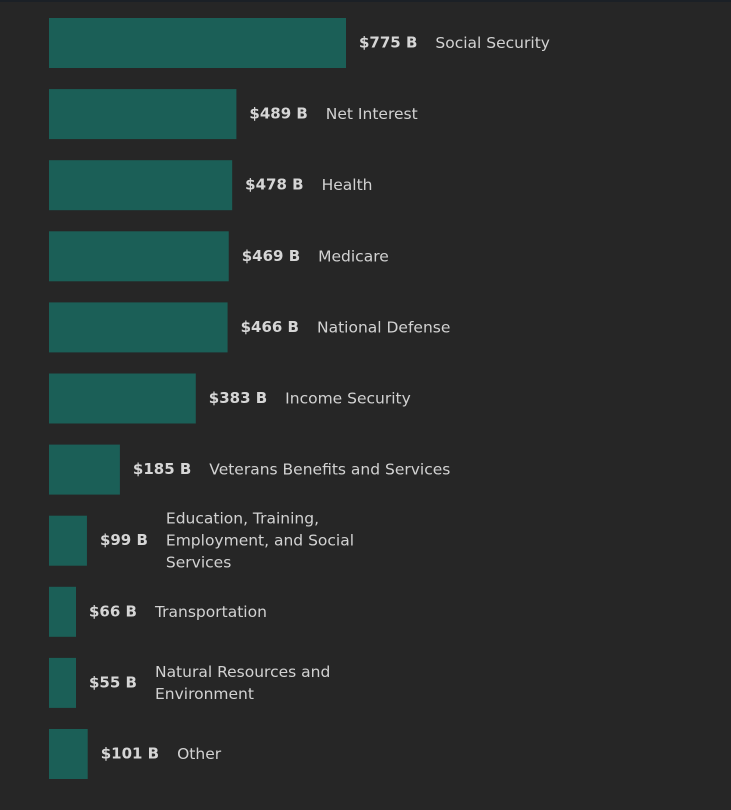  Describe the element at coordinates (242, 682) in the screenshot. I see `category-label-9: Natural Resources and Environment` at that location.